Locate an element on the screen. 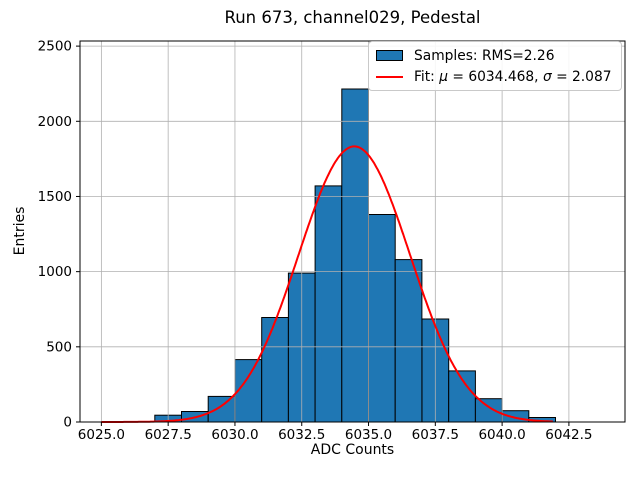 The image size is (640, 480). x-tick-label: 6030.0 is located at coordinates (234, 435).